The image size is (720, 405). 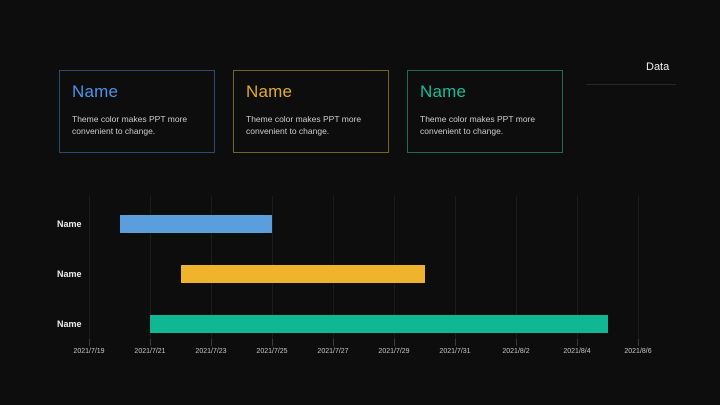 I want to click on axis-tick-label: 2021/7/25, so click(x=272, y=351).